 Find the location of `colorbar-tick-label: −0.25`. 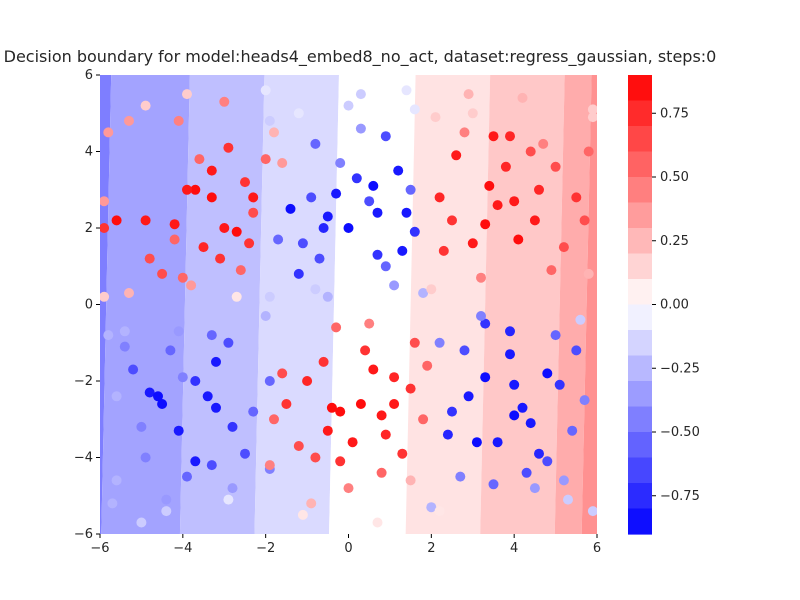

colorbar-tick-label: −0.25 is located at coordinates (680, 368).